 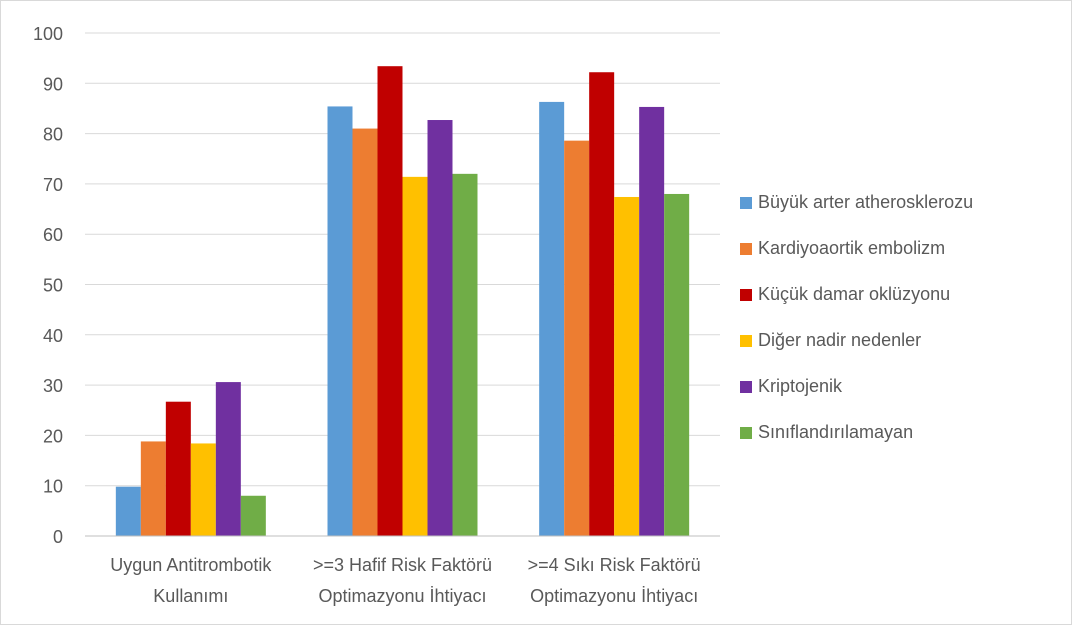 I want to click on y-tick-label: 70, so click(x=53, y=185).